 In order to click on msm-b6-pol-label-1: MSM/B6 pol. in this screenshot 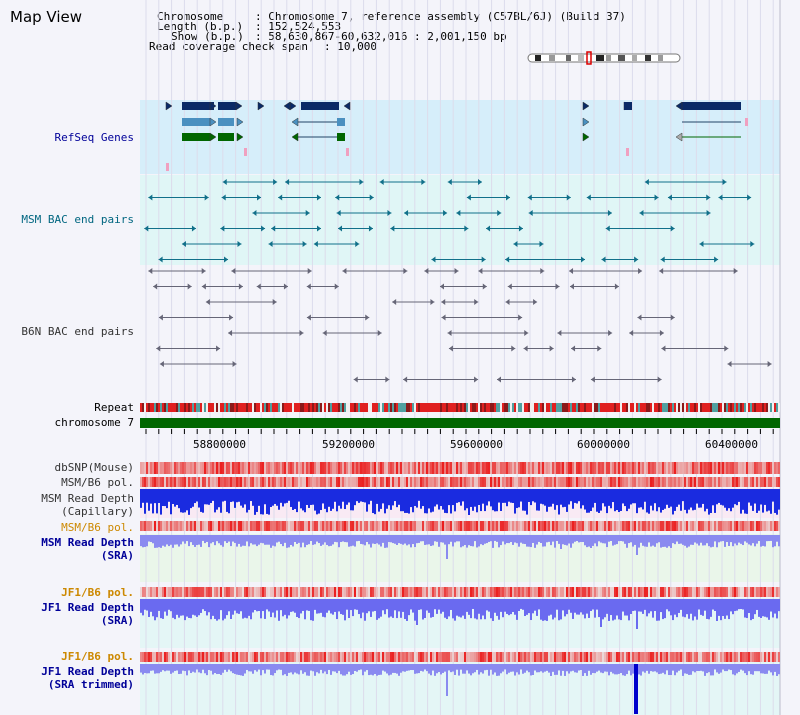, I will do `click(97, 482)`.